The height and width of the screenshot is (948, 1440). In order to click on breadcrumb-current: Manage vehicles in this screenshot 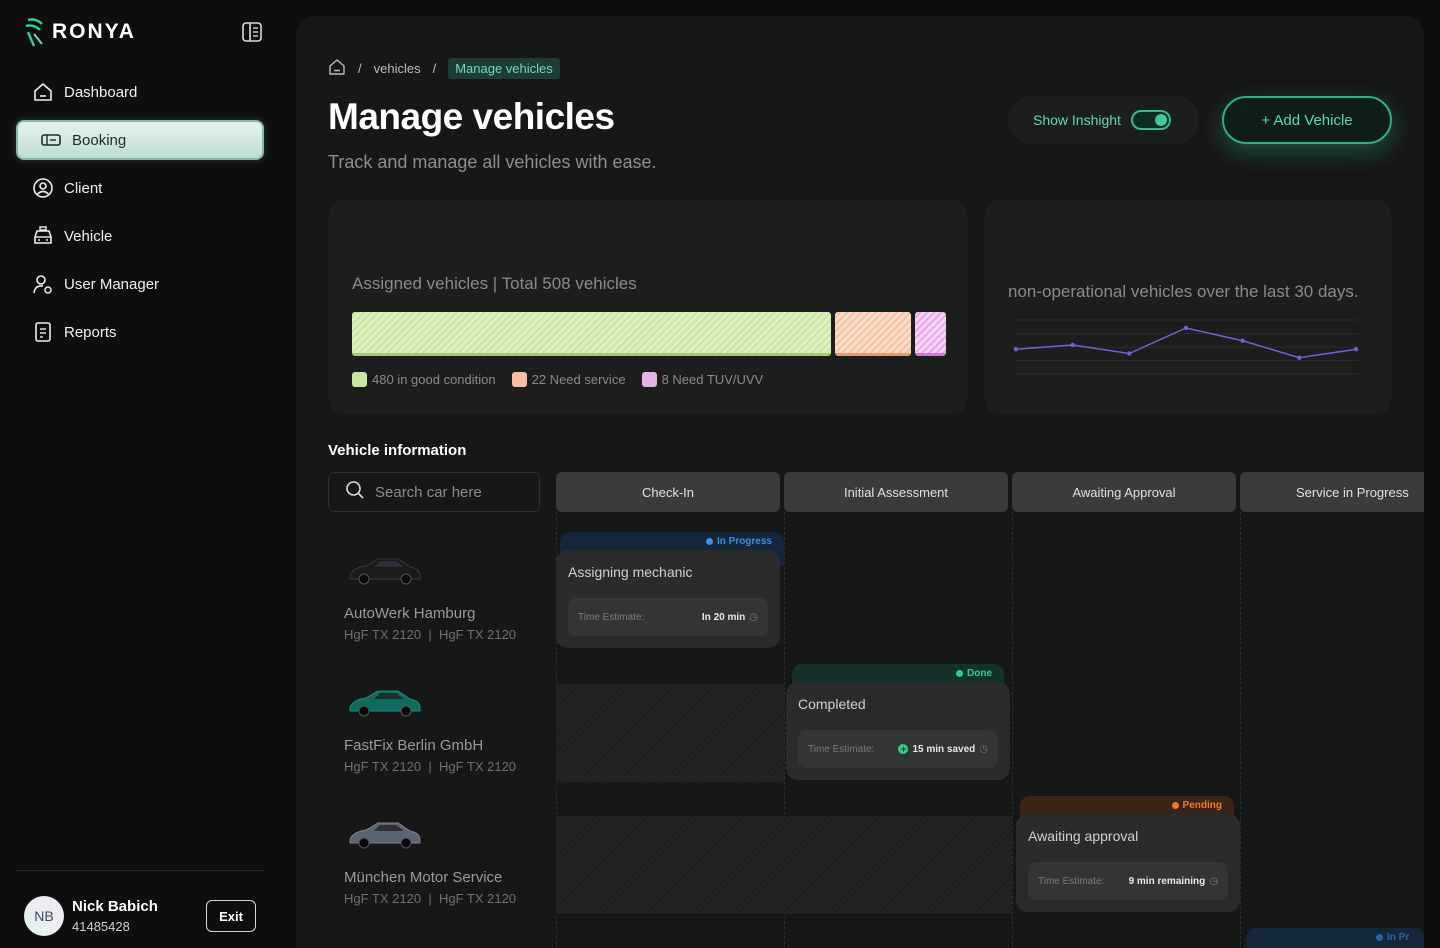, I will do `click(504, 68)`.